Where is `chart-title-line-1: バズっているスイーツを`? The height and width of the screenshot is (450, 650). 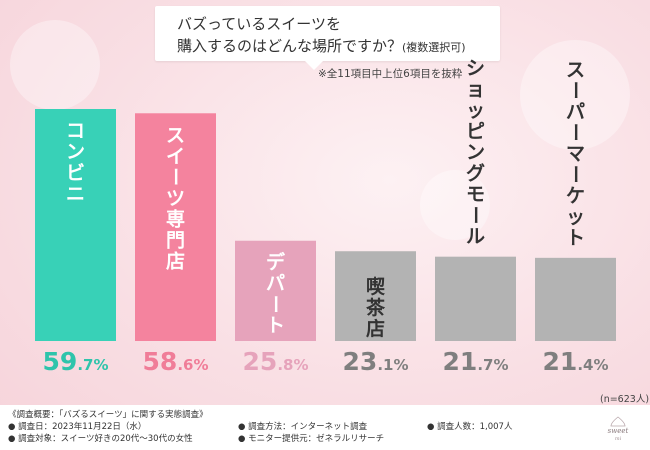
chart-title-line-1: バズっているスイーツを is located at coordinates (259, 24).